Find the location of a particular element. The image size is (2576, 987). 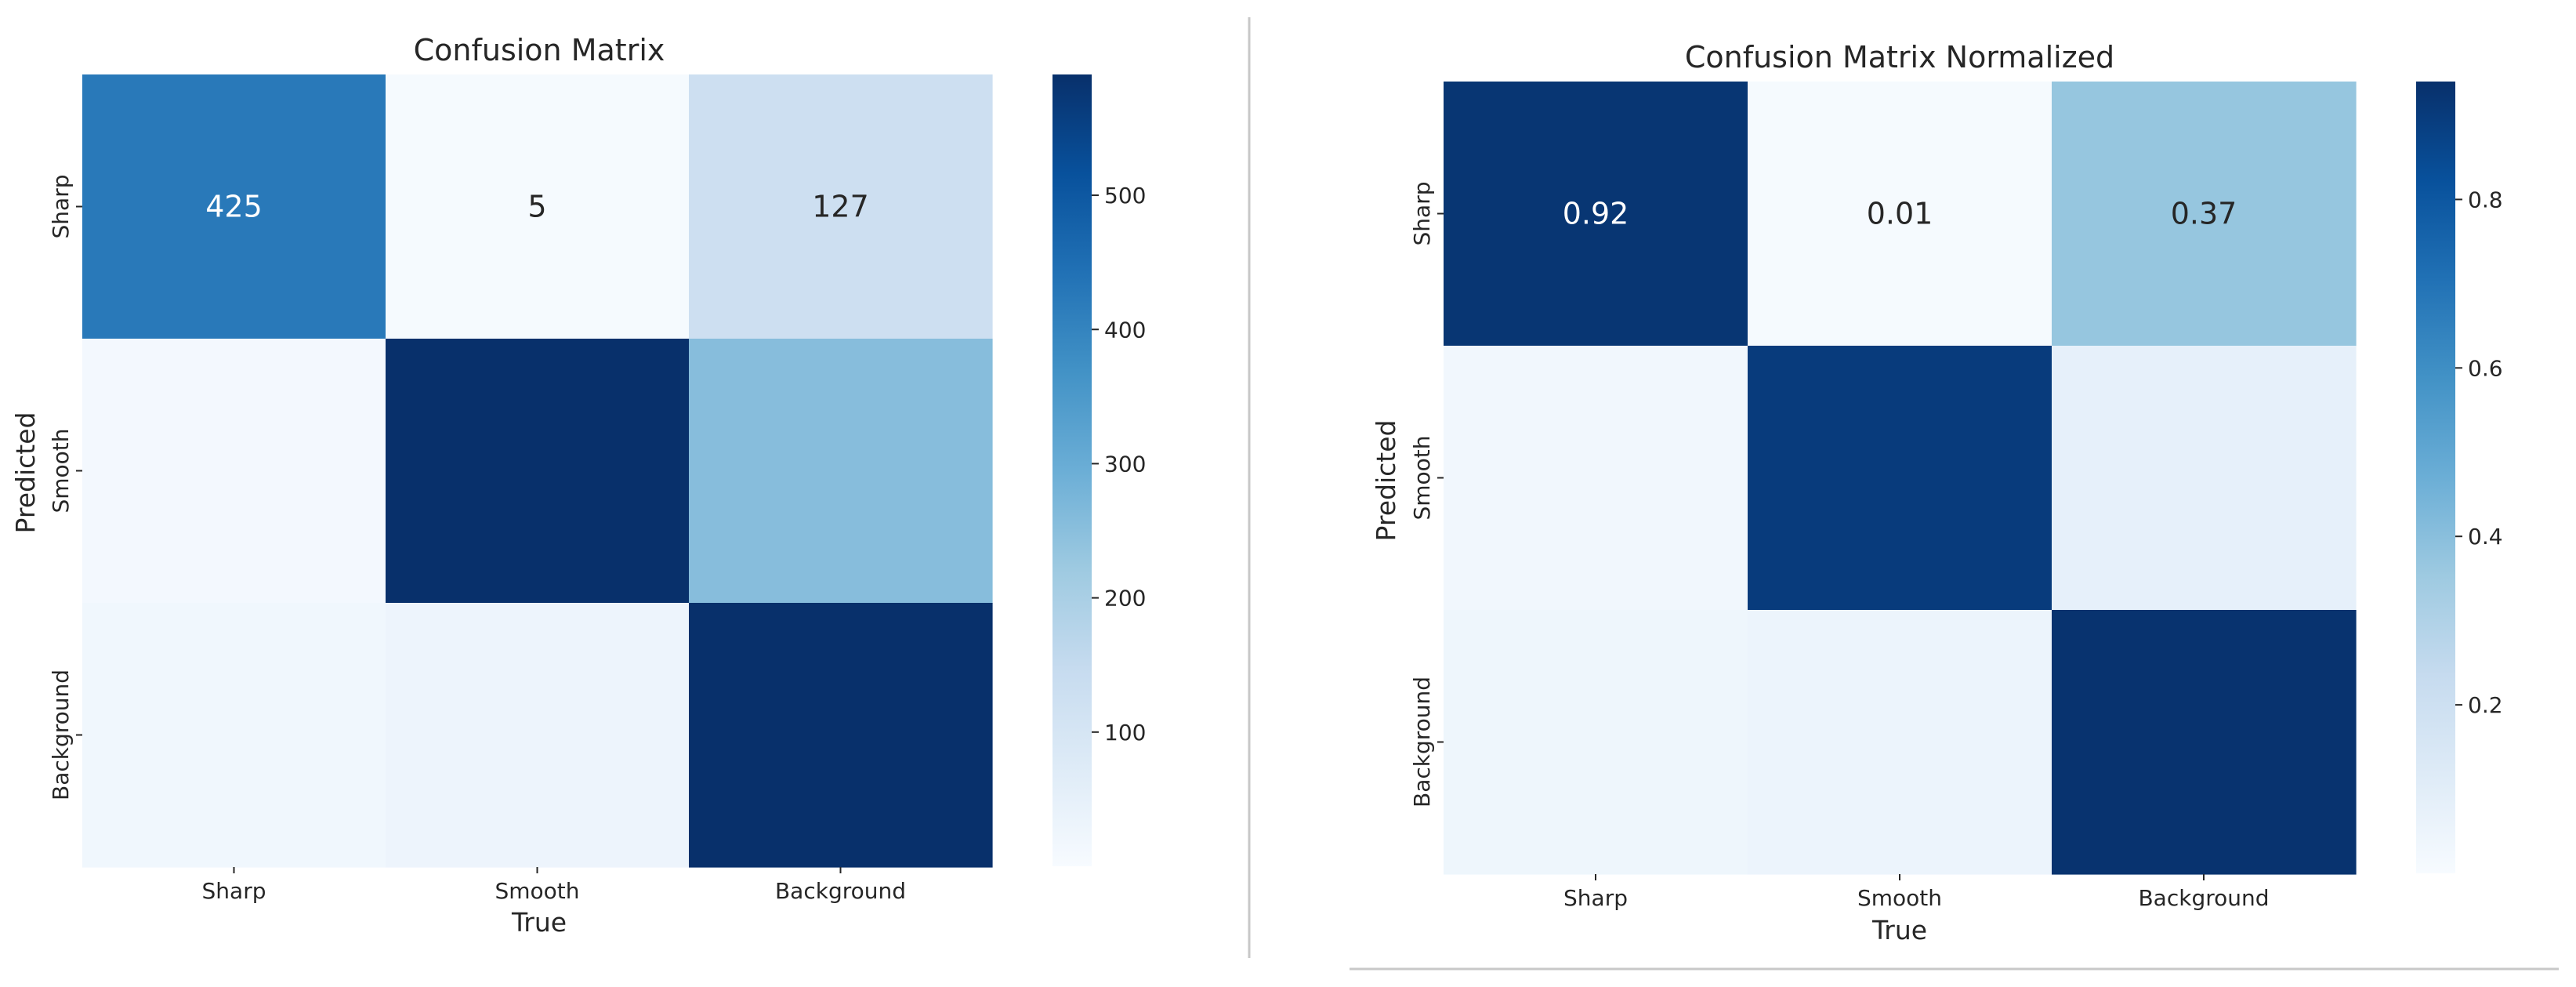

heatmap-cell-labels: 425 5 127 is located at coordinates (537, 207).